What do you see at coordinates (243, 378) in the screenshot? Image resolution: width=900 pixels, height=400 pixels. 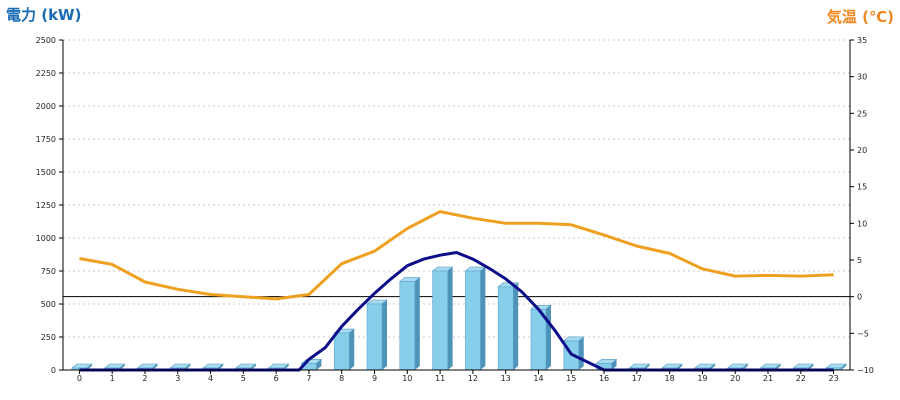 I see `x-tick-label: 5` at bounding box center [243, 378].